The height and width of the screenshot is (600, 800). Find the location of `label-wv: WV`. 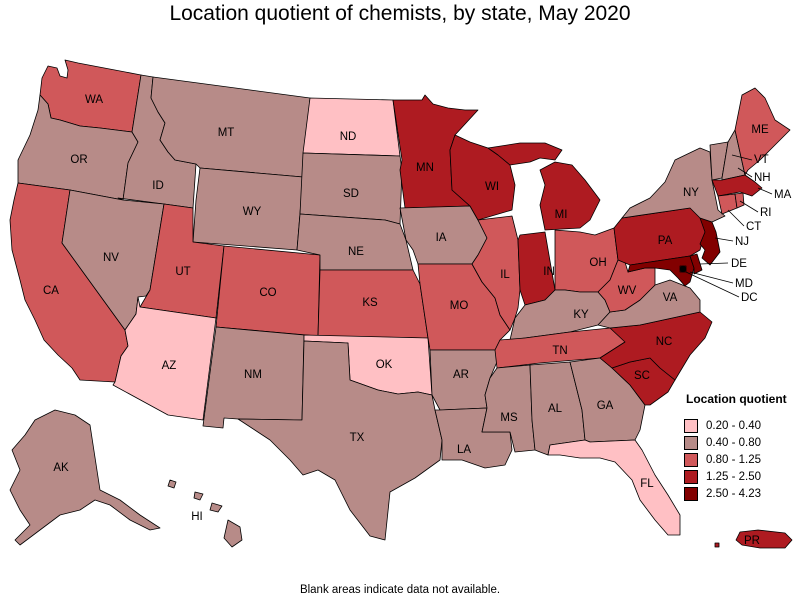

label-wv: WV is located at coordinates (627, 291).